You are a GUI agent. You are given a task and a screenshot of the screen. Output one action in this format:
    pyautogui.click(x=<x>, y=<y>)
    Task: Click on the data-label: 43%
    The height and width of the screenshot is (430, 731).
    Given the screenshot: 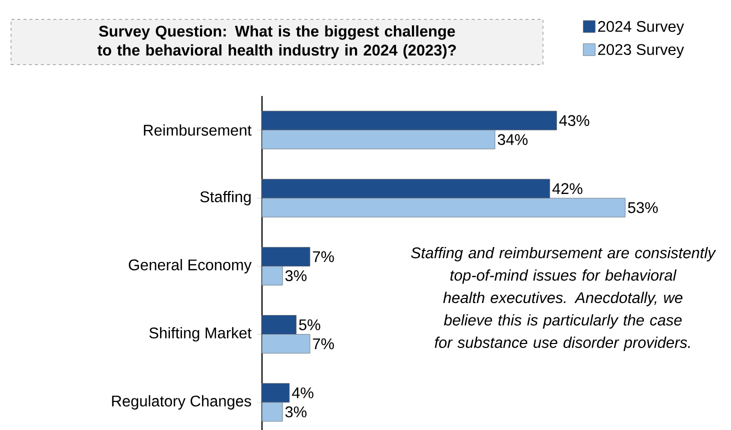 What is the action you would take?
    pyautogui.click(x=574, y=120)
    